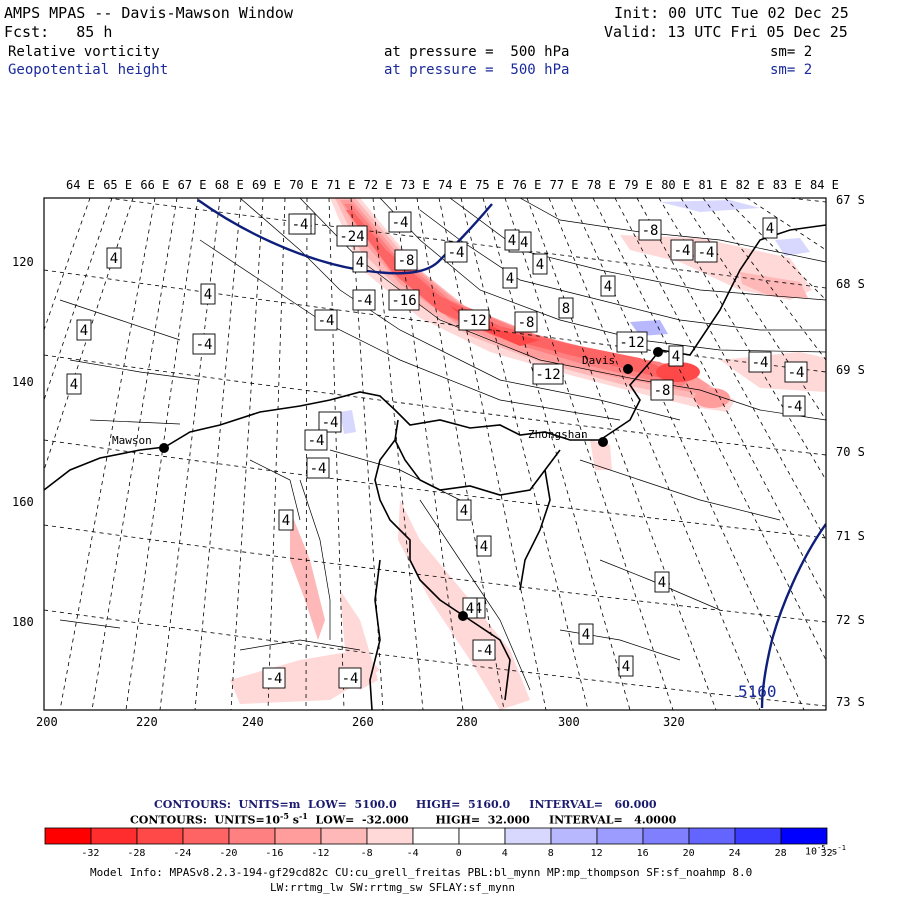  I want to click on height-high: HIGH= 5160.0, so click(463, 804).